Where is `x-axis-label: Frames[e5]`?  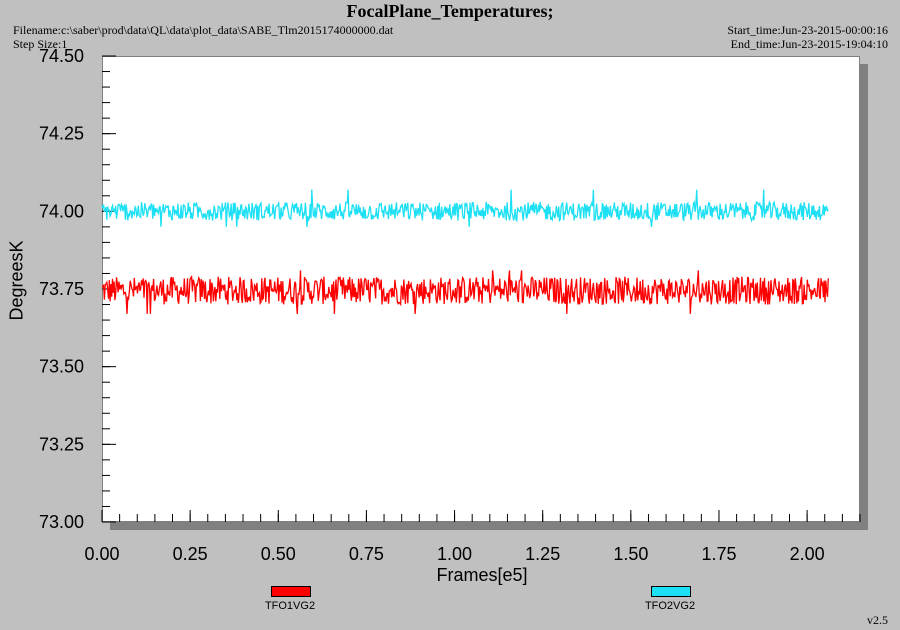 x-axis-label: Frames[e5] is located at coordinates (482, 575).